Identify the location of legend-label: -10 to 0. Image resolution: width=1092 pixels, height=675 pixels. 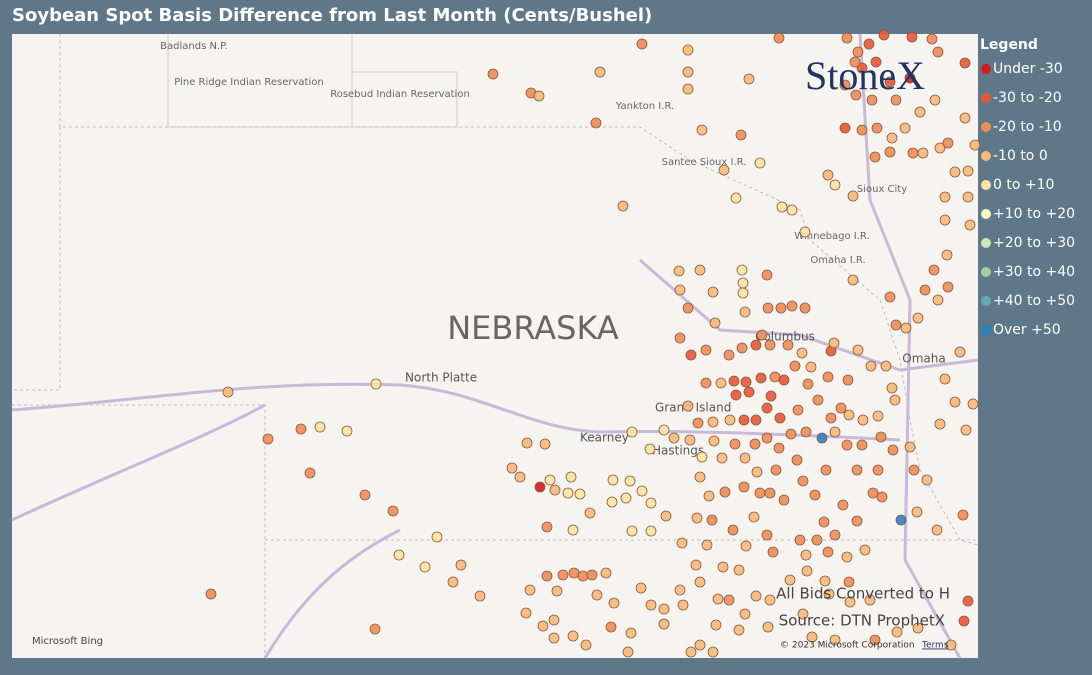
(1020, 156).